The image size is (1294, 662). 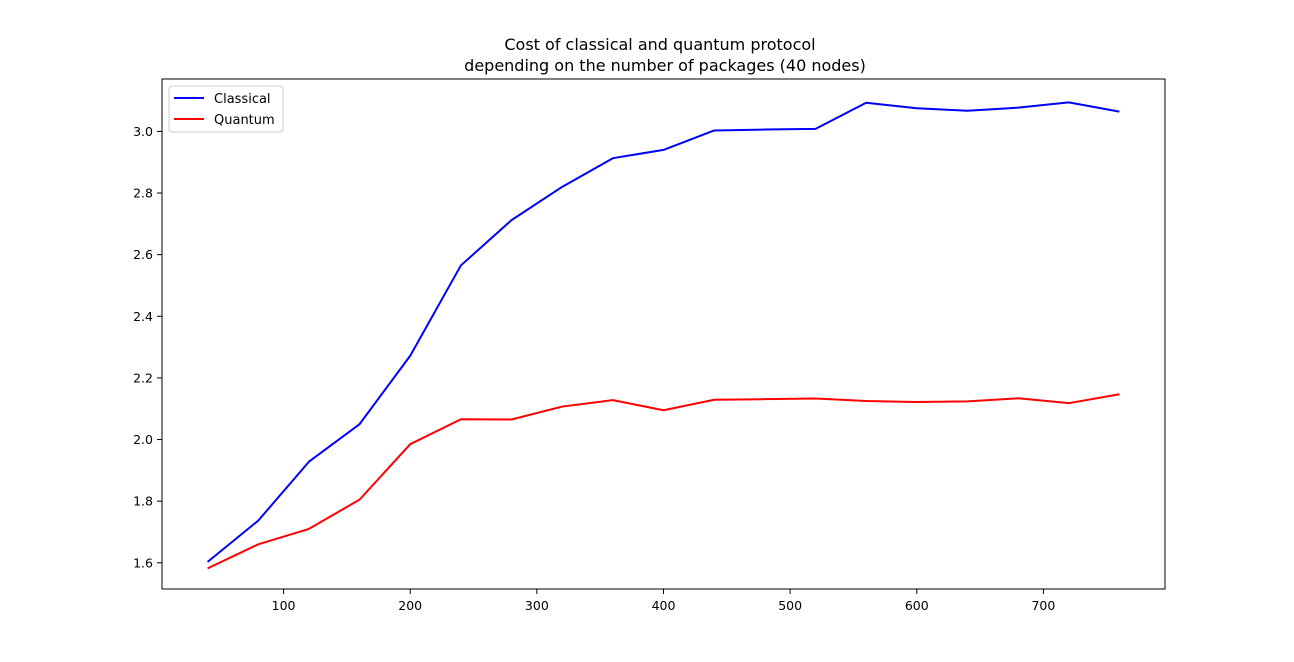 I want to click on x-tick-label: 600, so click(x=917, y=605).